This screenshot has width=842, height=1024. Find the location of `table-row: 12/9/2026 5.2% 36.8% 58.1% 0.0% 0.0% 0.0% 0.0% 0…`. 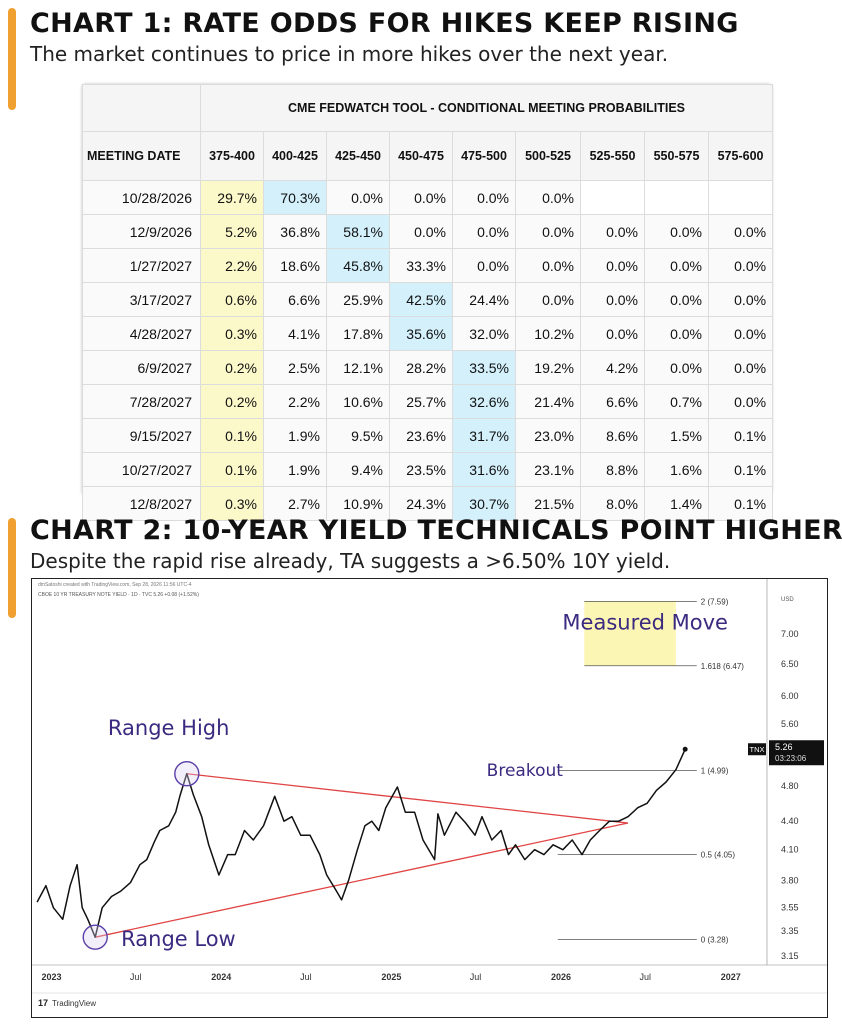

table-row: 12/9/2026 5.2% 36.8% 58.1% 0.0% 0.0% 0.0% 0.0% 0… is located at coordinates (428, 231).